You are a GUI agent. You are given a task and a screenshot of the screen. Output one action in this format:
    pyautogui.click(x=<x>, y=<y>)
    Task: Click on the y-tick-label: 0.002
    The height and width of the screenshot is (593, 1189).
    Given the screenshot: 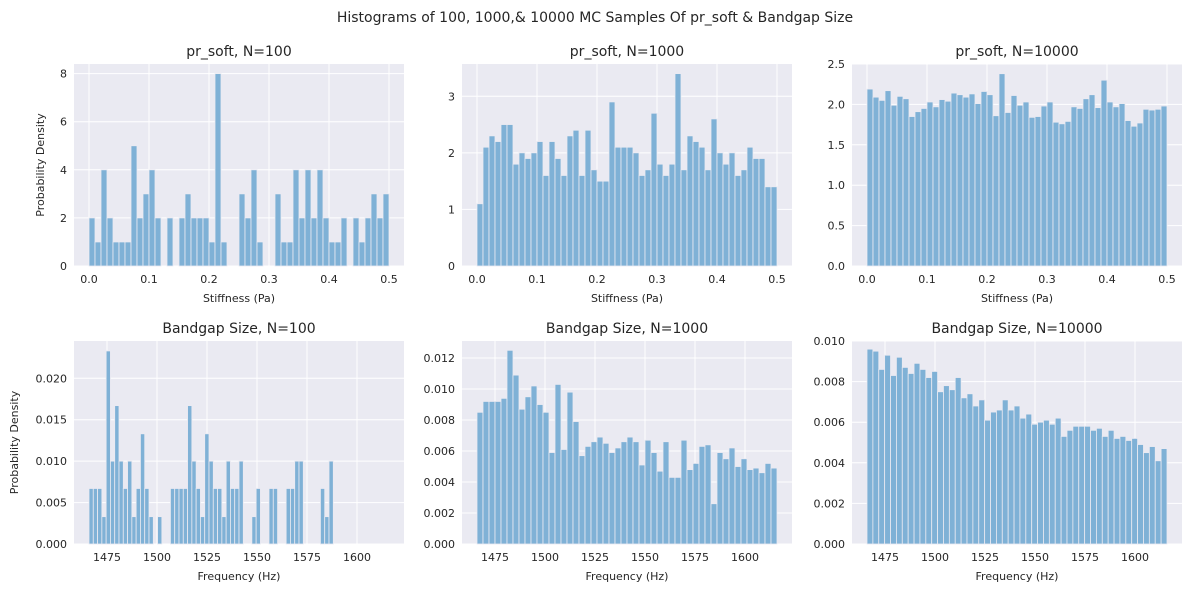 What is the action you would take?
    pyautogui.click(x=830, y=503)
    